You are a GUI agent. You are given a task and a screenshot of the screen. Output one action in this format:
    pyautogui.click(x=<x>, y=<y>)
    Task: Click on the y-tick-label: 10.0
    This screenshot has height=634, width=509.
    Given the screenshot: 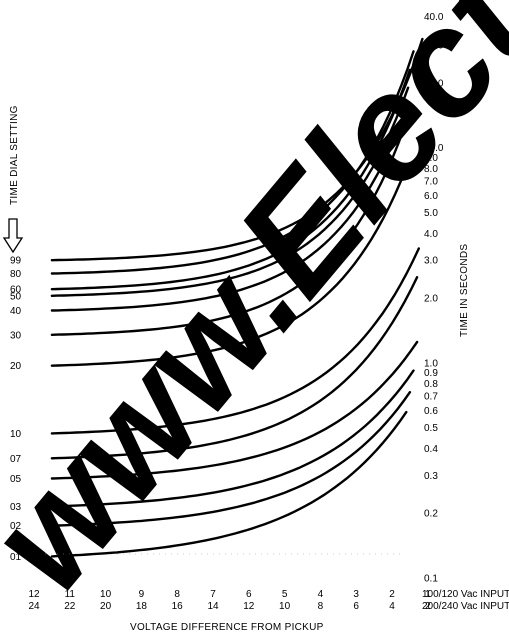 What is the action you would take?
    pyautogui.click(x=434, y=148)
    